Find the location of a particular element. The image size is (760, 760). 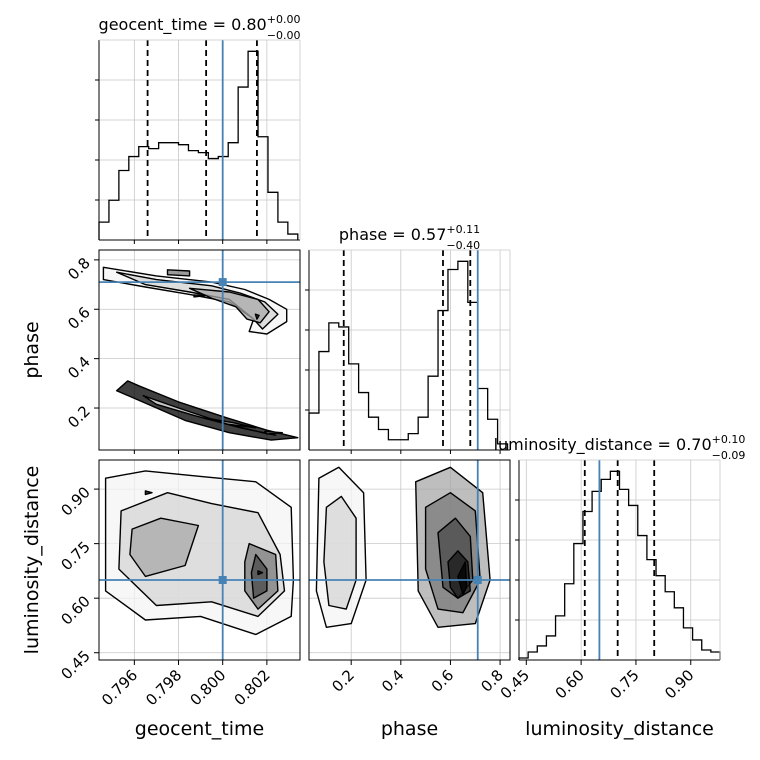

x-axis-label: geocent_time is located at coordinates (199, 729).